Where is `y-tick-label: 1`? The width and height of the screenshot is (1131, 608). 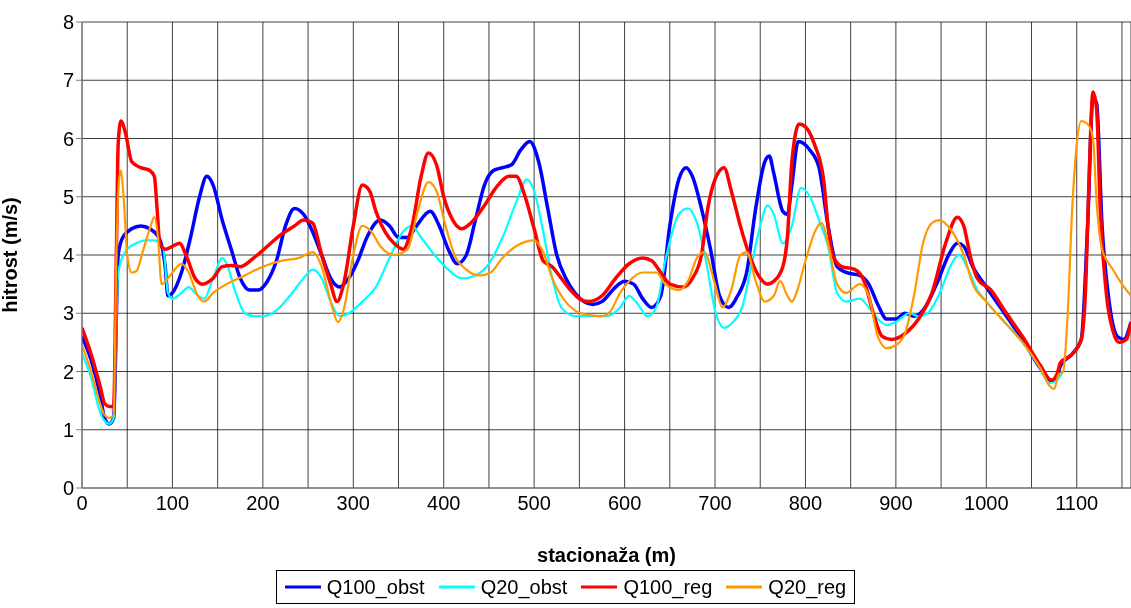 y-tick-label: 1 is located at coordinates (68, 429).